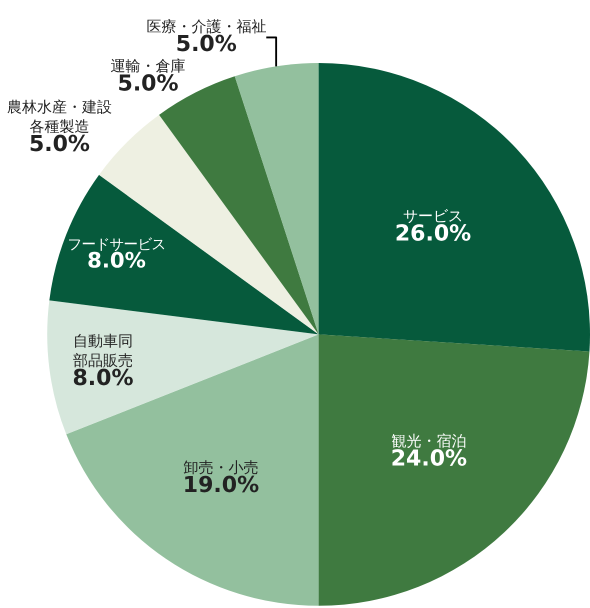 The image size is (590, 608). Describe the element at coordinates (183, 367) in the screenshot. I see `pie-slice` at that location.